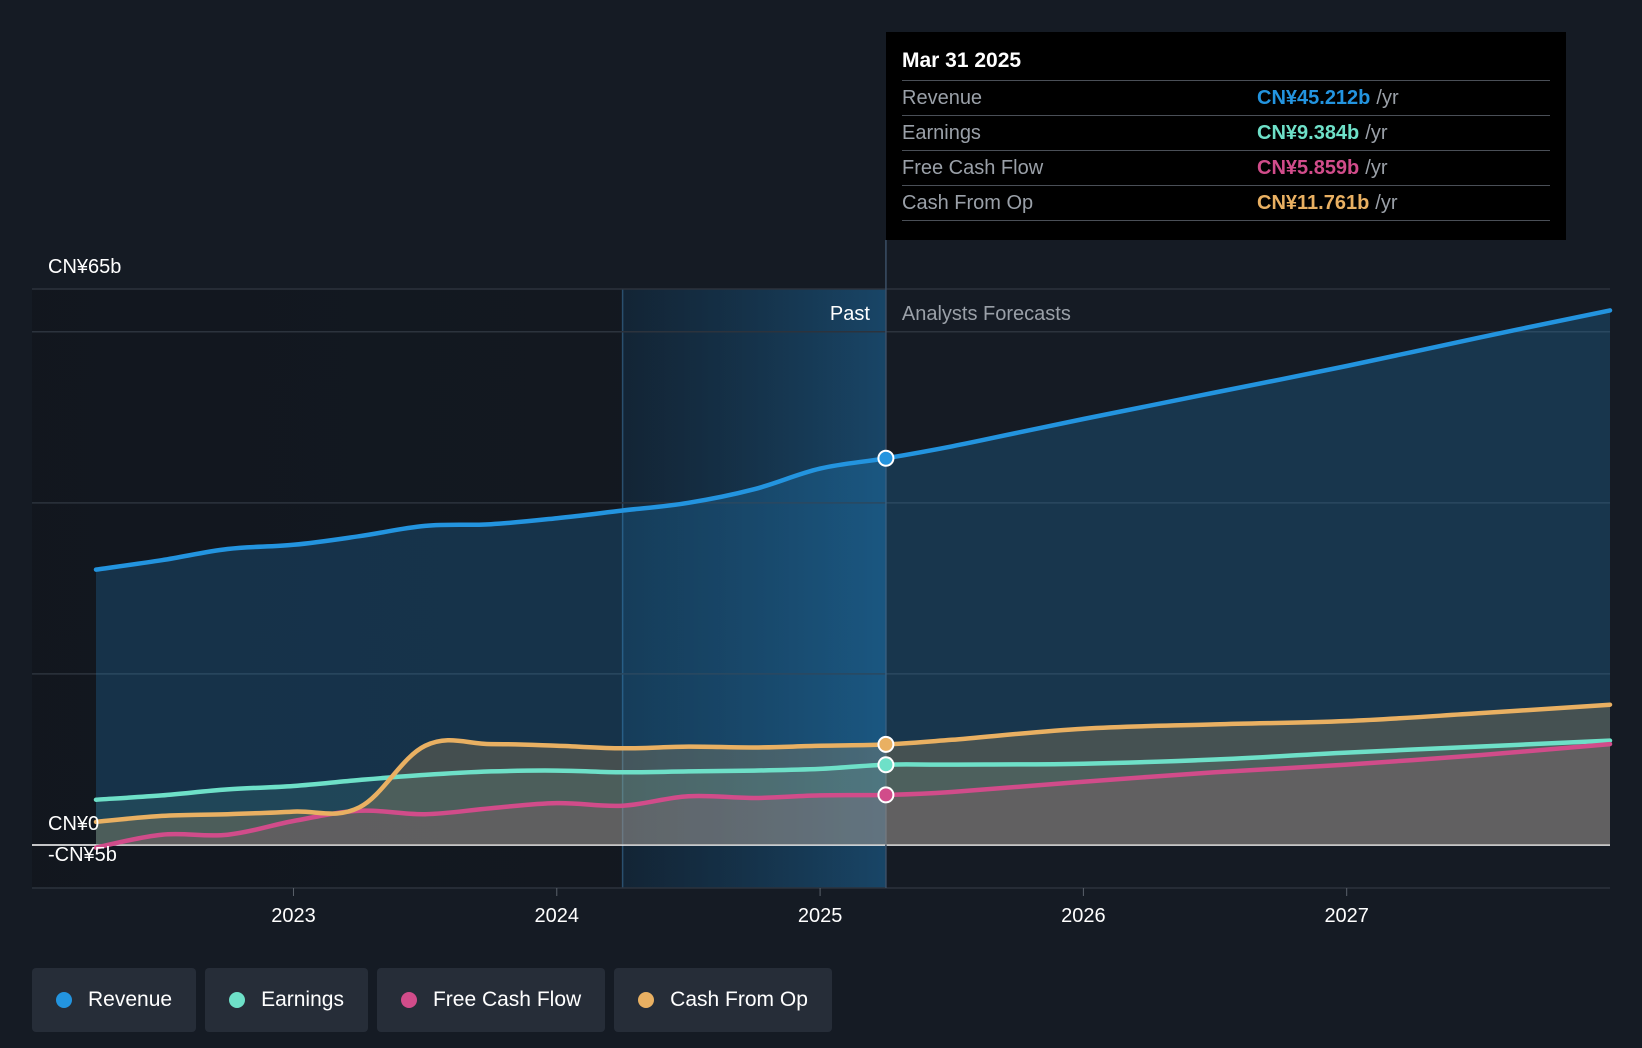 The image size is (1642, 1048). I want to click on legend-item-revenue: Revenue, so click(114, 1000).